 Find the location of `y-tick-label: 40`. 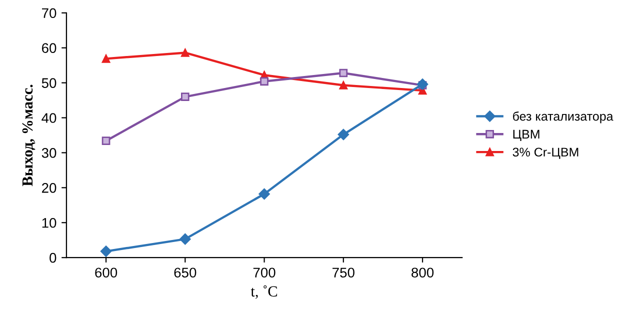

y-tick-label: 40 is located at coordinates (49, 118).